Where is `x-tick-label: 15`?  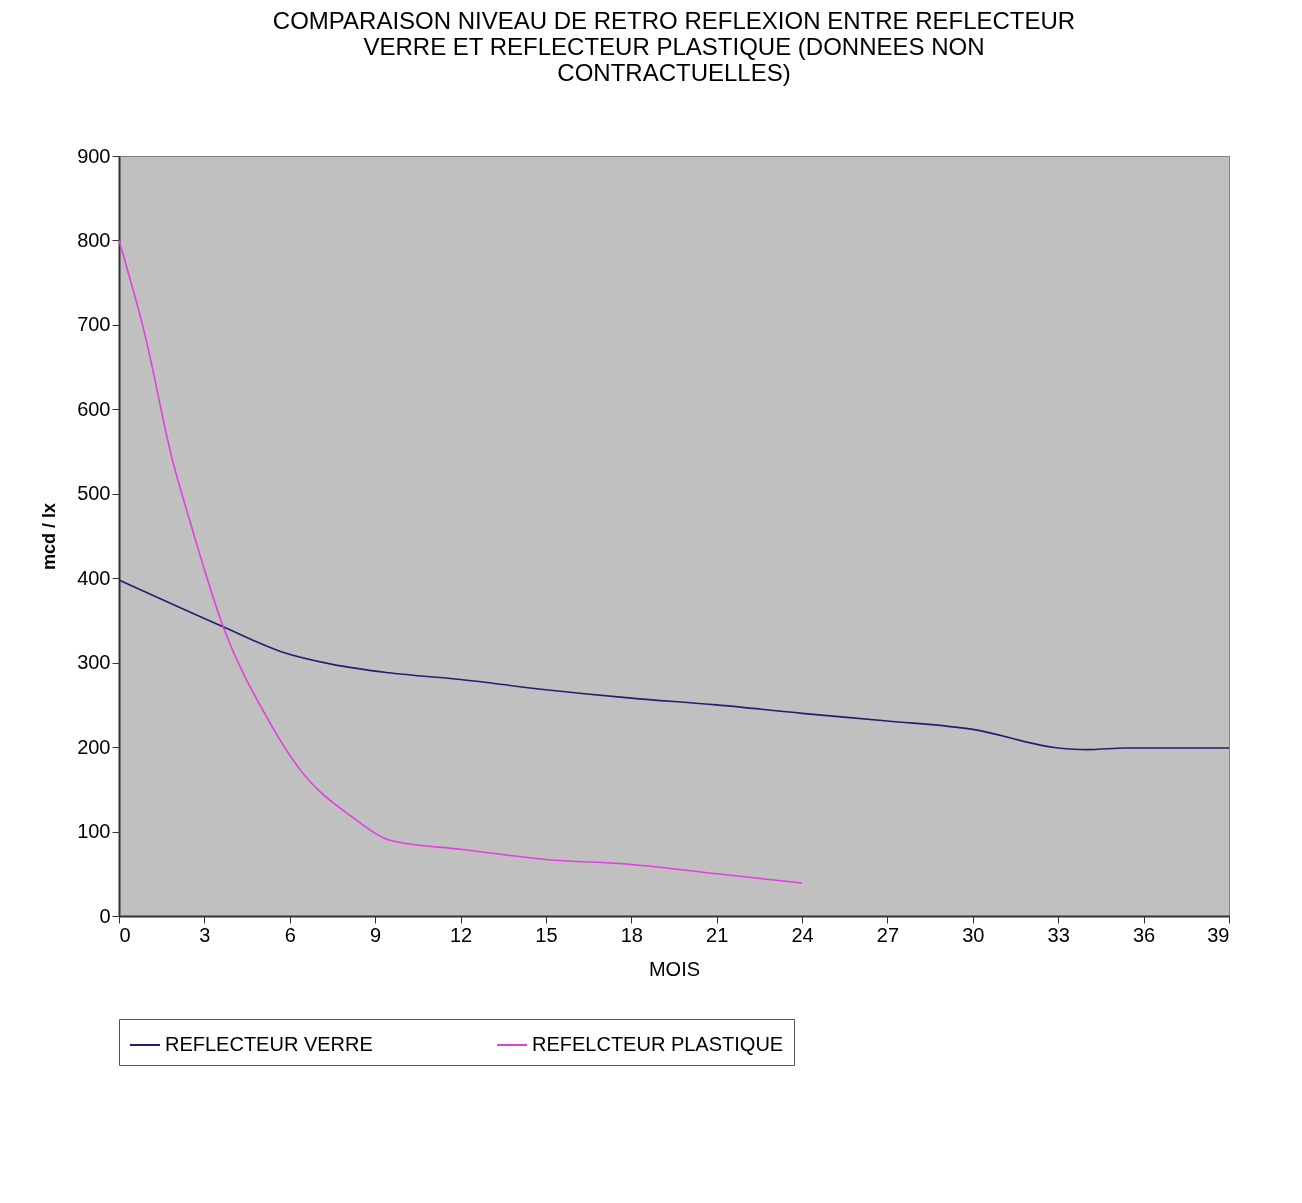 x-tick-label: 15 is located at coordinates (546, 934).